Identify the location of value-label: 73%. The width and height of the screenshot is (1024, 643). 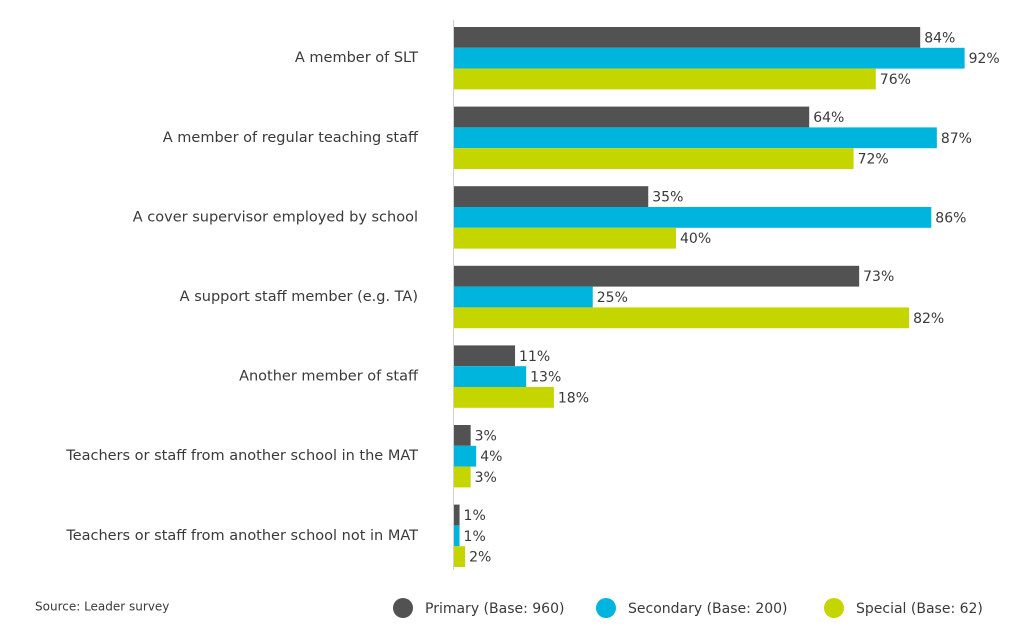
(878, 277).